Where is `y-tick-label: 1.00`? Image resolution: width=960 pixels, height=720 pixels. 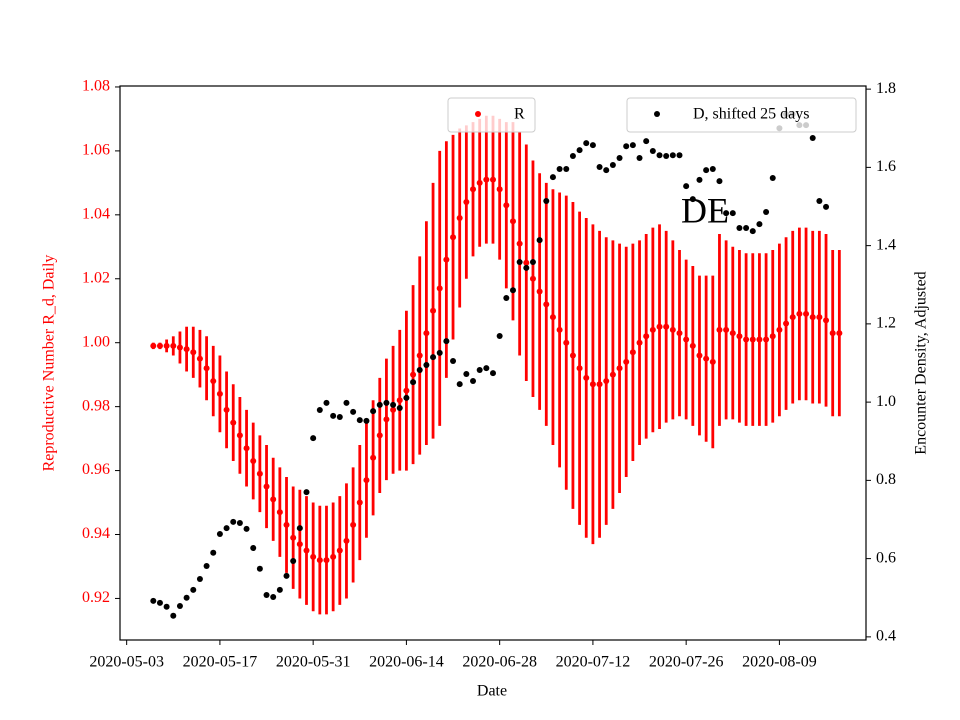
y-tick-label: 1.00 is located at coordinates (96, 341).